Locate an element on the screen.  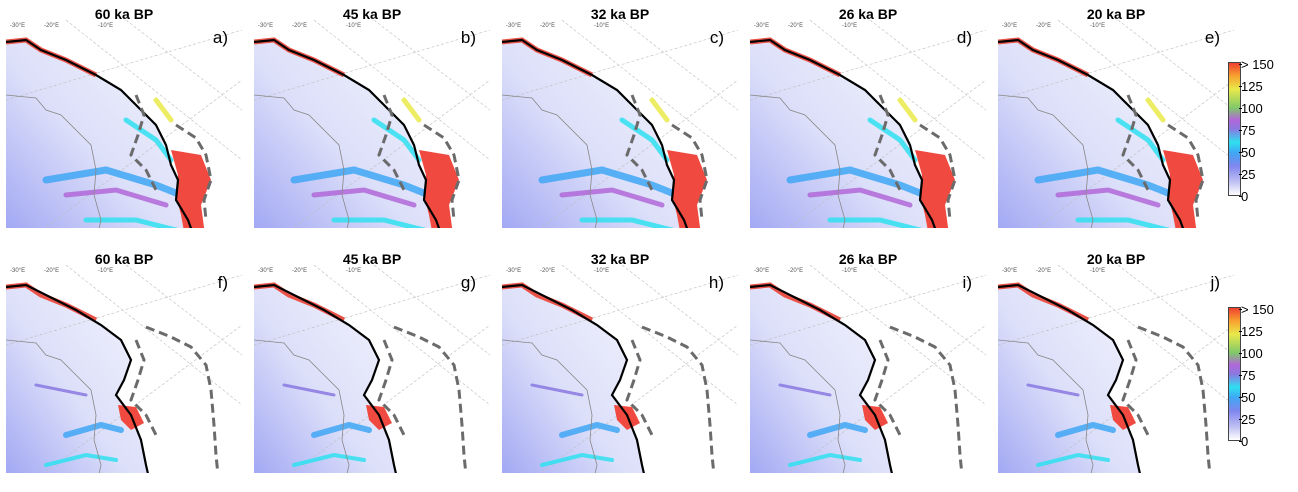
panel-label: d) is located at coordinates (964, 37).